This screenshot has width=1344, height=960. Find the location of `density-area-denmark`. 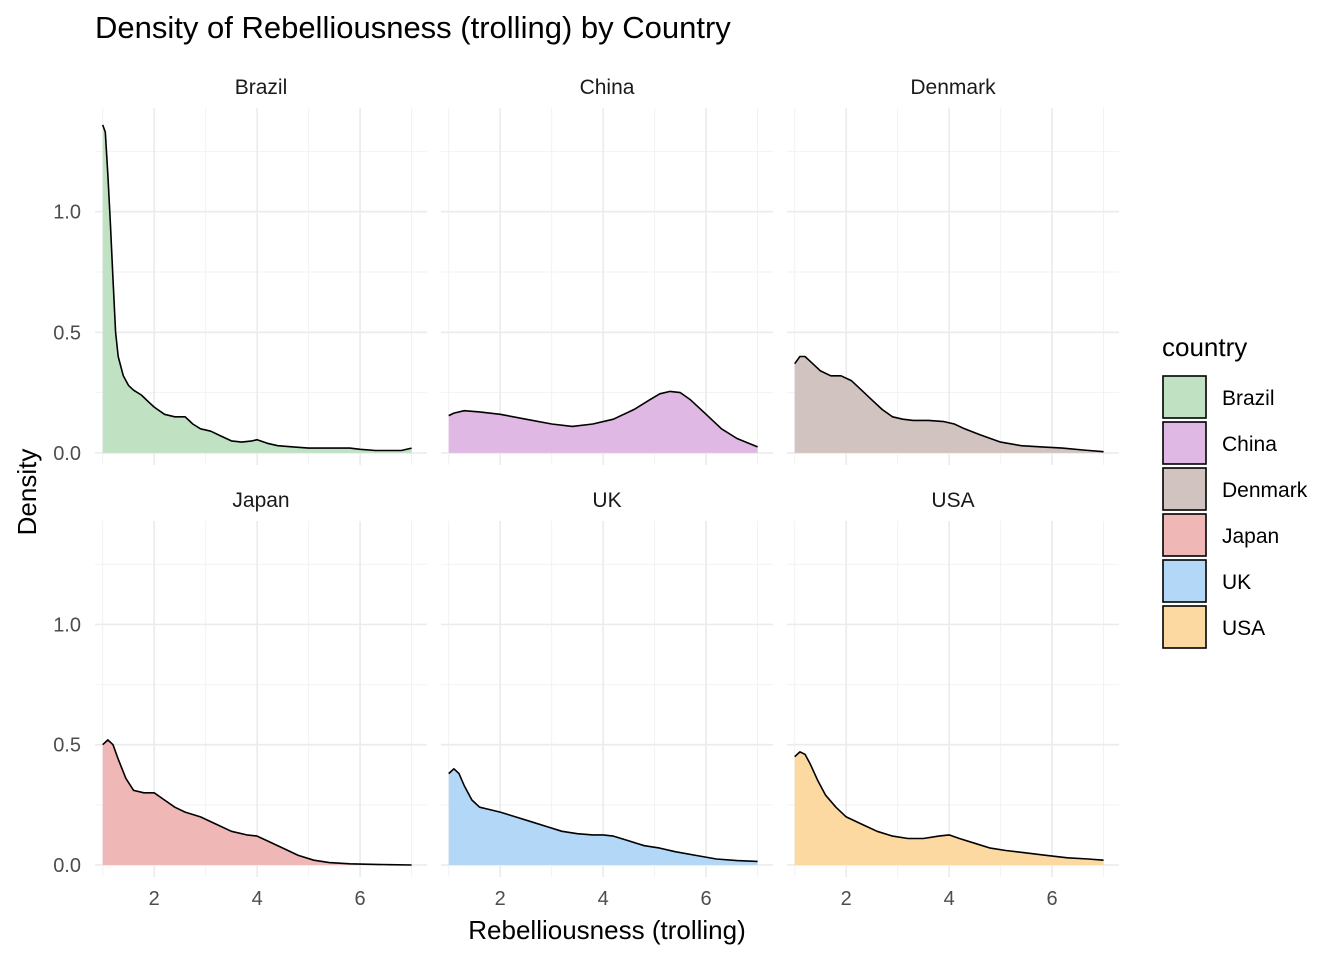

density-area-denmark is located at coordinates (949, 404).